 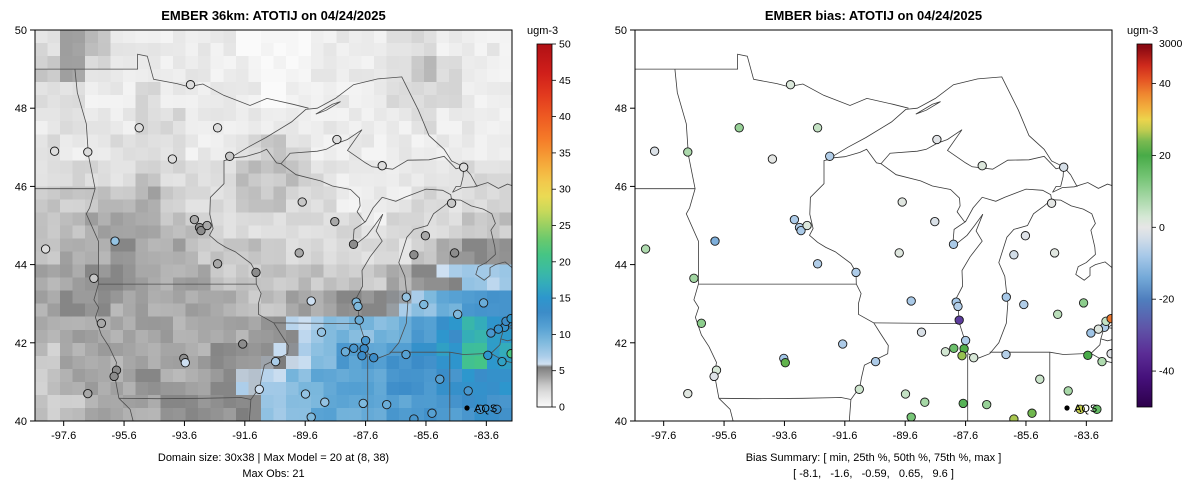 What do you see at coordinates (21, 109) in the screenshot?
I see `y-tick-label: 48` at bounding box center [21, 109].